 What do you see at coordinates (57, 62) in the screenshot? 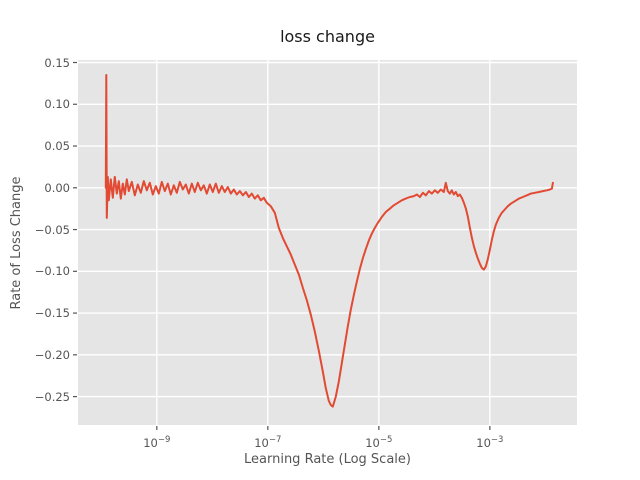
I see `y-tick-label: 0.15` at bounding box center [57, 62].